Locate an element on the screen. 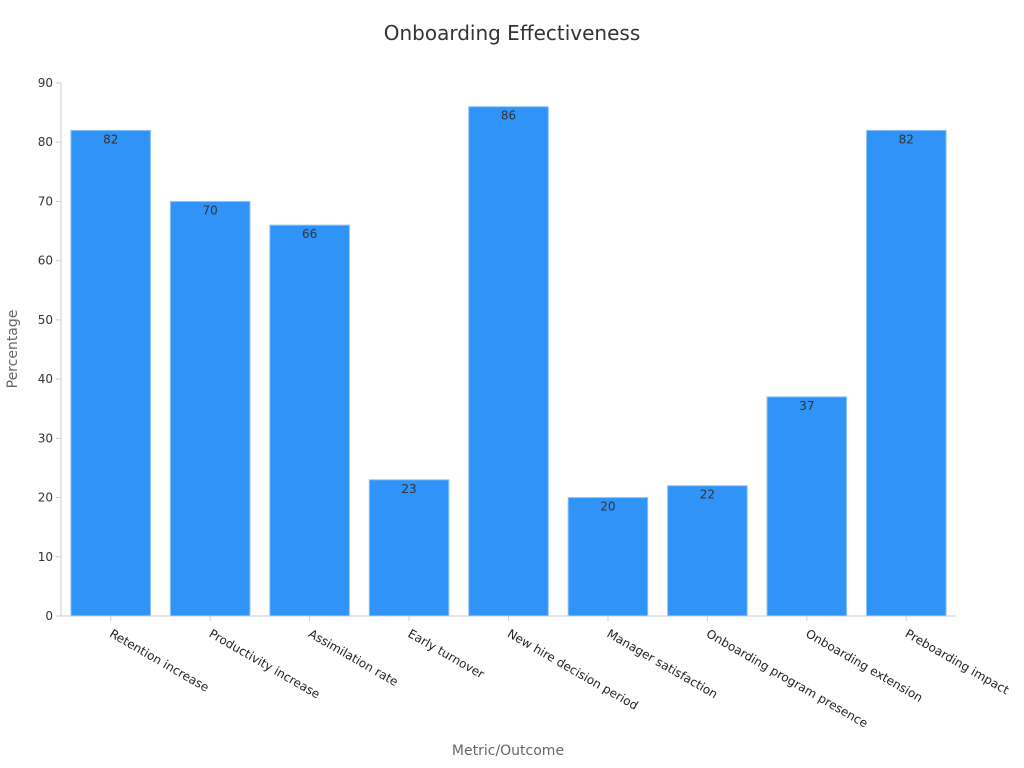  y-tick-label: 80 is located at coordinates (45, 142).